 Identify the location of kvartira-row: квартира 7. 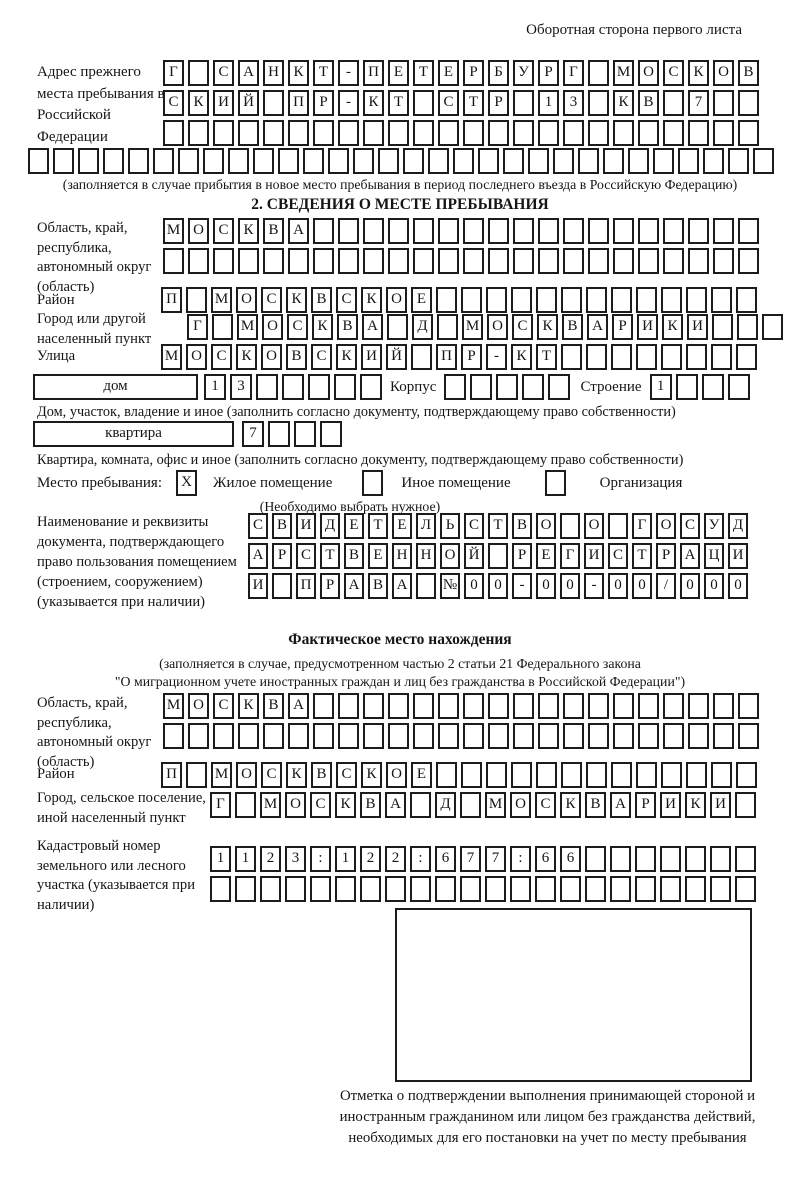
(189, 434).